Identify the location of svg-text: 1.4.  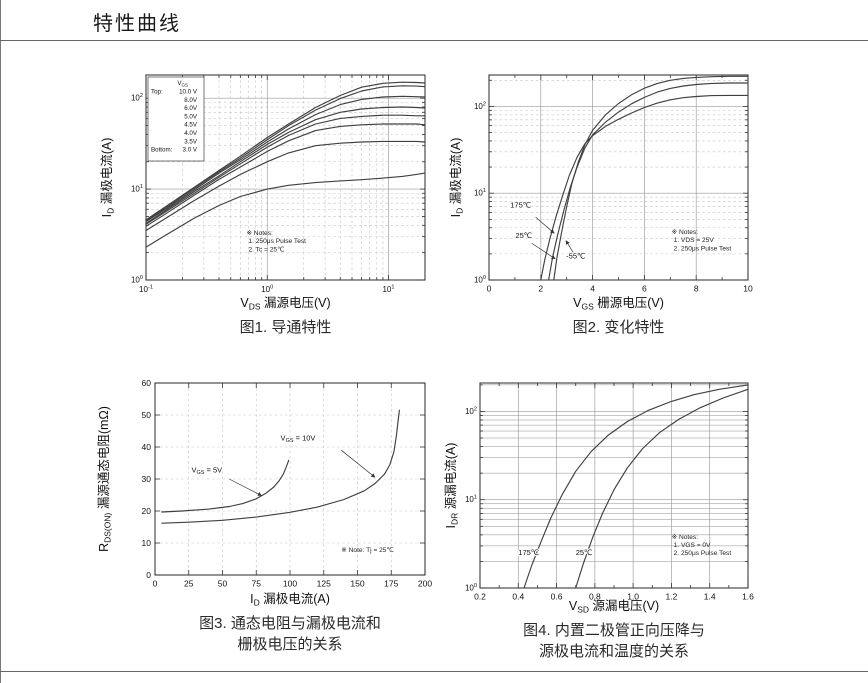
(710, 597).